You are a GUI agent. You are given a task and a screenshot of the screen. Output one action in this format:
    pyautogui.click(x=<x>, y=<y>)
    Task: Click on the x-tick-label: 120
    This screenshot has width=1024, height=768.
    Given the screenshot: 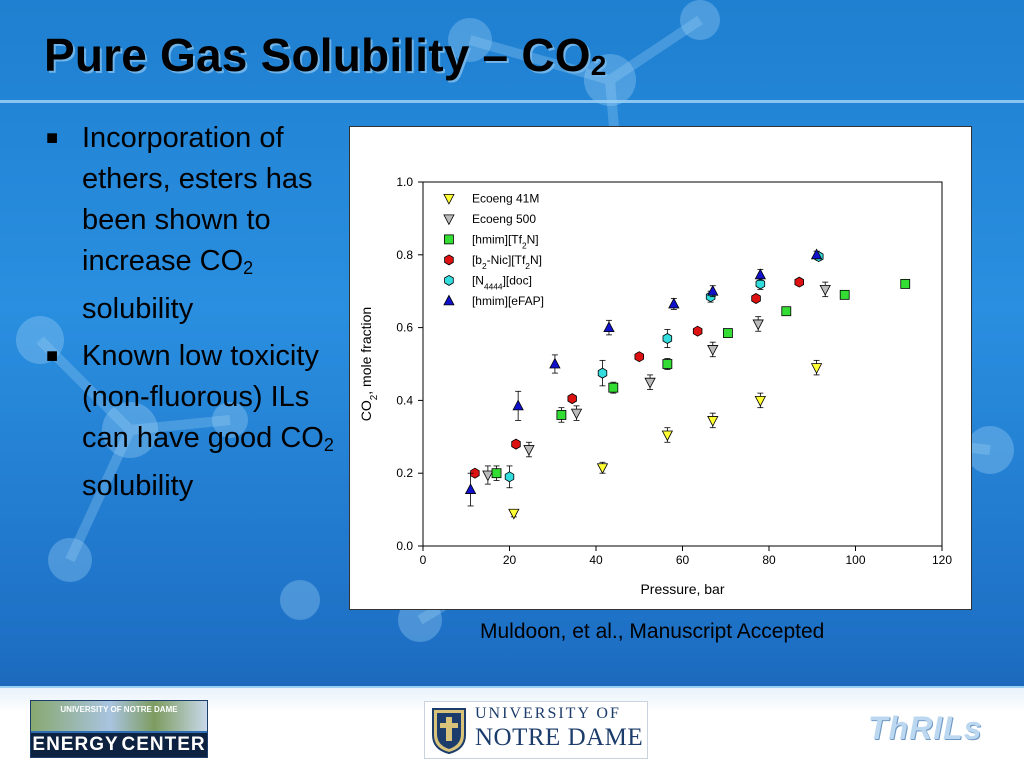 What is the action you would take?
    pyautogui.click(x=942, y=560)
    